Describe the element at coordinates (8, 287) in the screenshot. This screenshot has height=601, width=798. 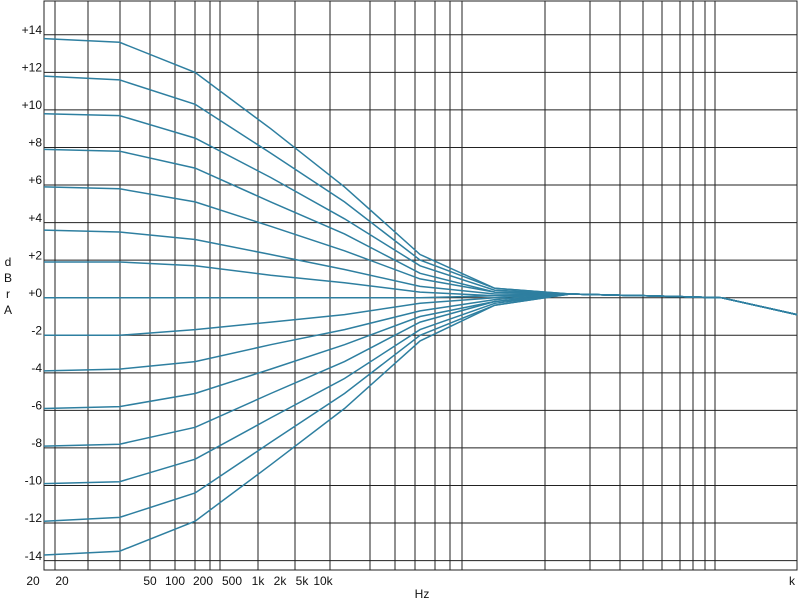
I see `y-axis-label: dBrA` at that location.